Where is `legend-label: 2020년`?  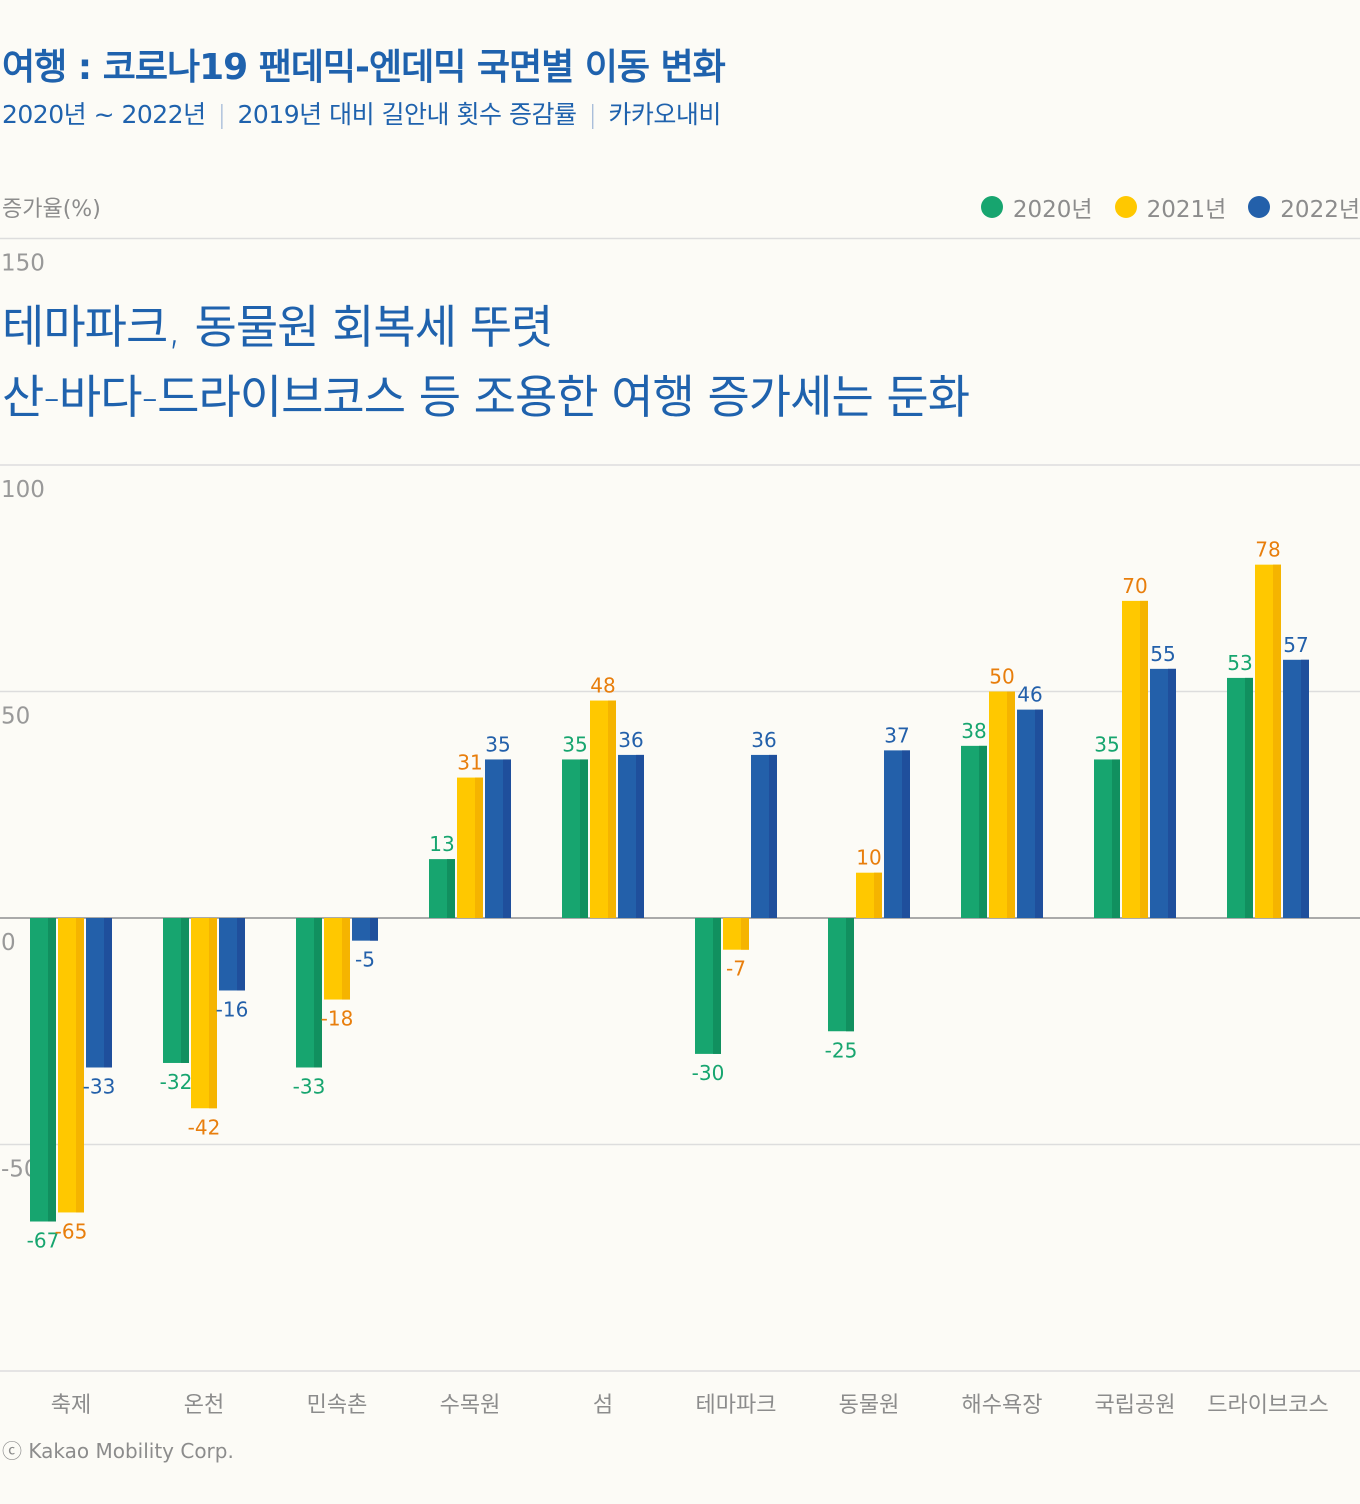
legend-label: 2020년 is located at coordinates (1052, 210).